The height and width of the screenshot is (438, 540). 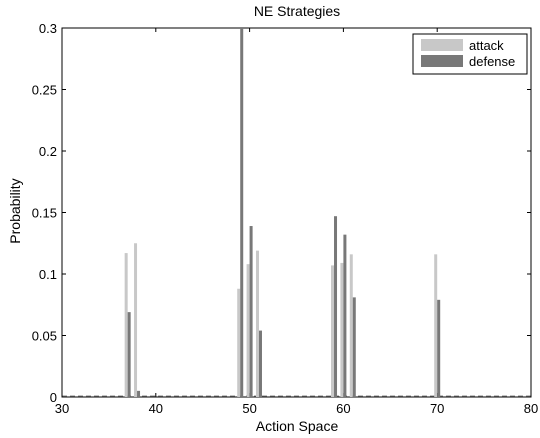 I want to click on y-tick-label: 0.05, so click(x=44, y=336).